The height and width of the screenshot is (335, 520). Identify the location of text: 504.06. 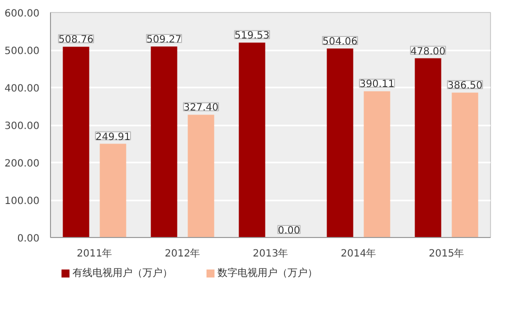
(340, 42).